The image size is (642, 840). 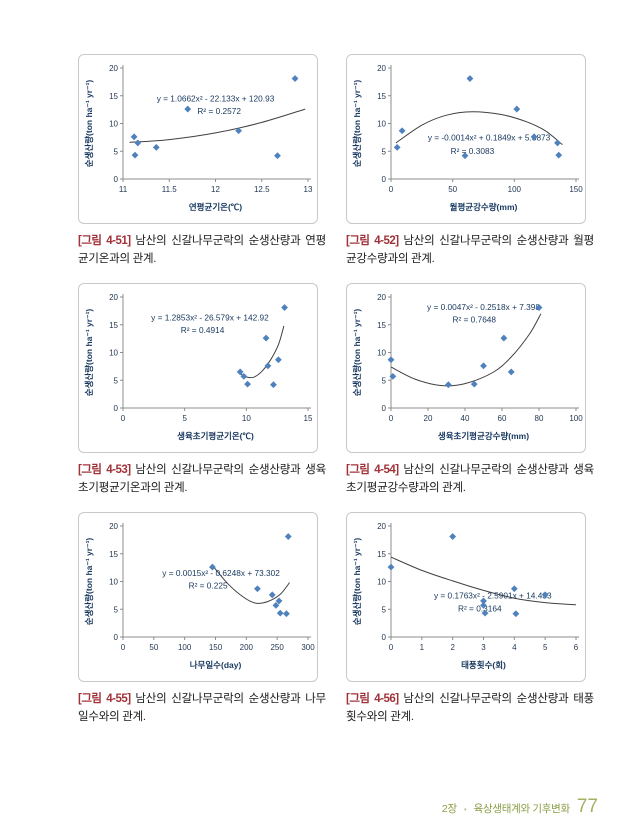 What do you see at coordinates (576, 647) in the screenshot?
I see `svg-text: 6` at bounding box center [576, 647].